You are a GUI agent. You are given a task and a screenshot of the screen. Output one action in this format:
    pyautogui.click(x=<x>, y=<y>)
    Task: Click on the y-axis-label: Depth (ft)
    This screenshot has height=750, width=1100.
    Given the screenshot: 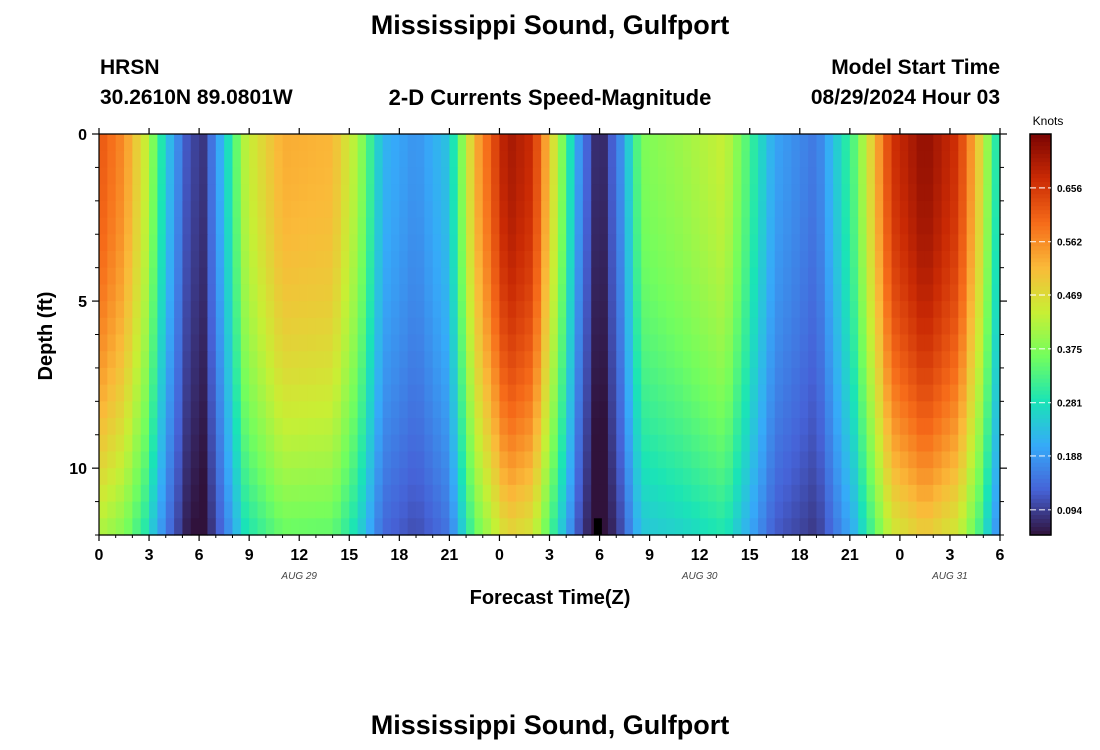 What is the action you would take?
    pyautogui.click(x=46, y=336)
    